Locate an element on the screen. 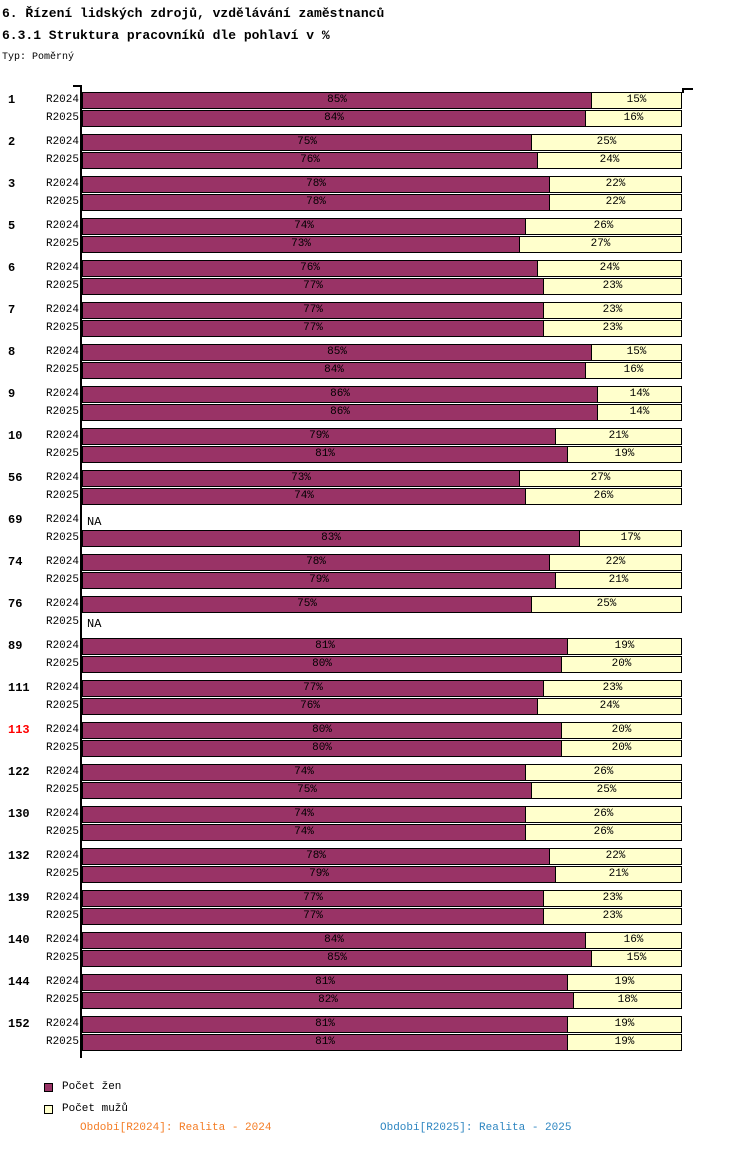  bar-group: 6 R2024 76% 24% R2025 77% 23% is located at coordinates (350, 277).